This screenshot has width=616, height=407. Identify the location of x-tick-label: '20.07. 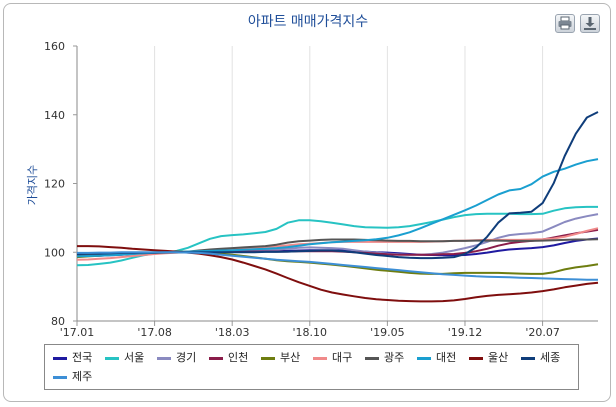
(542, 332).